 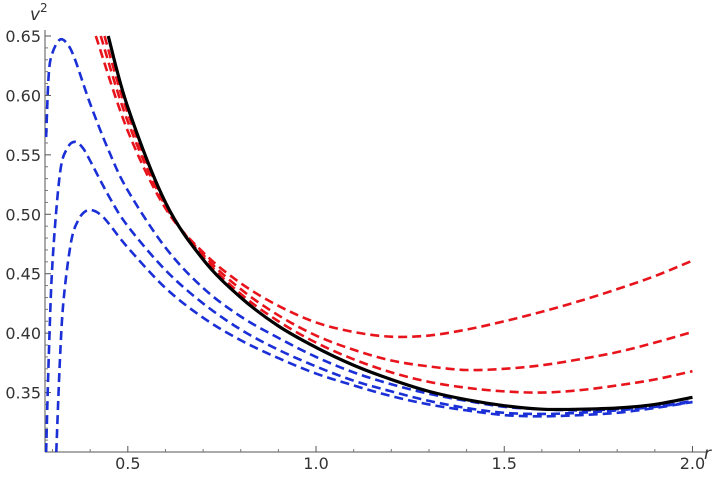 I want to click on y-axis-label: v, so click(x=35, y=15).